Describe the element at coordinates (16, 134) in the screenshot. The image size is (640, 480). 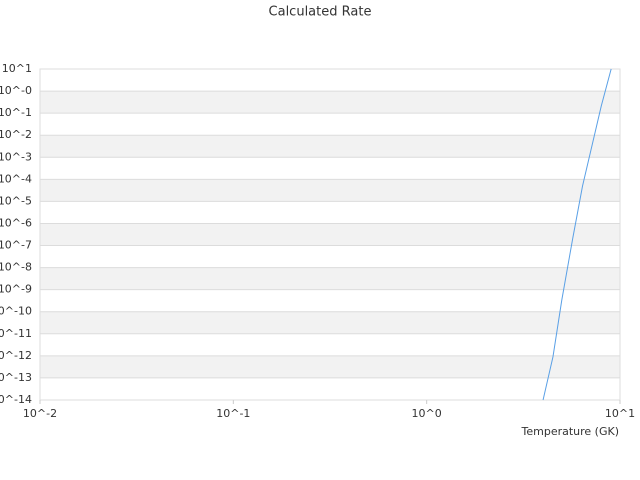
I see `y-tick-label: 10^-2` at that location.